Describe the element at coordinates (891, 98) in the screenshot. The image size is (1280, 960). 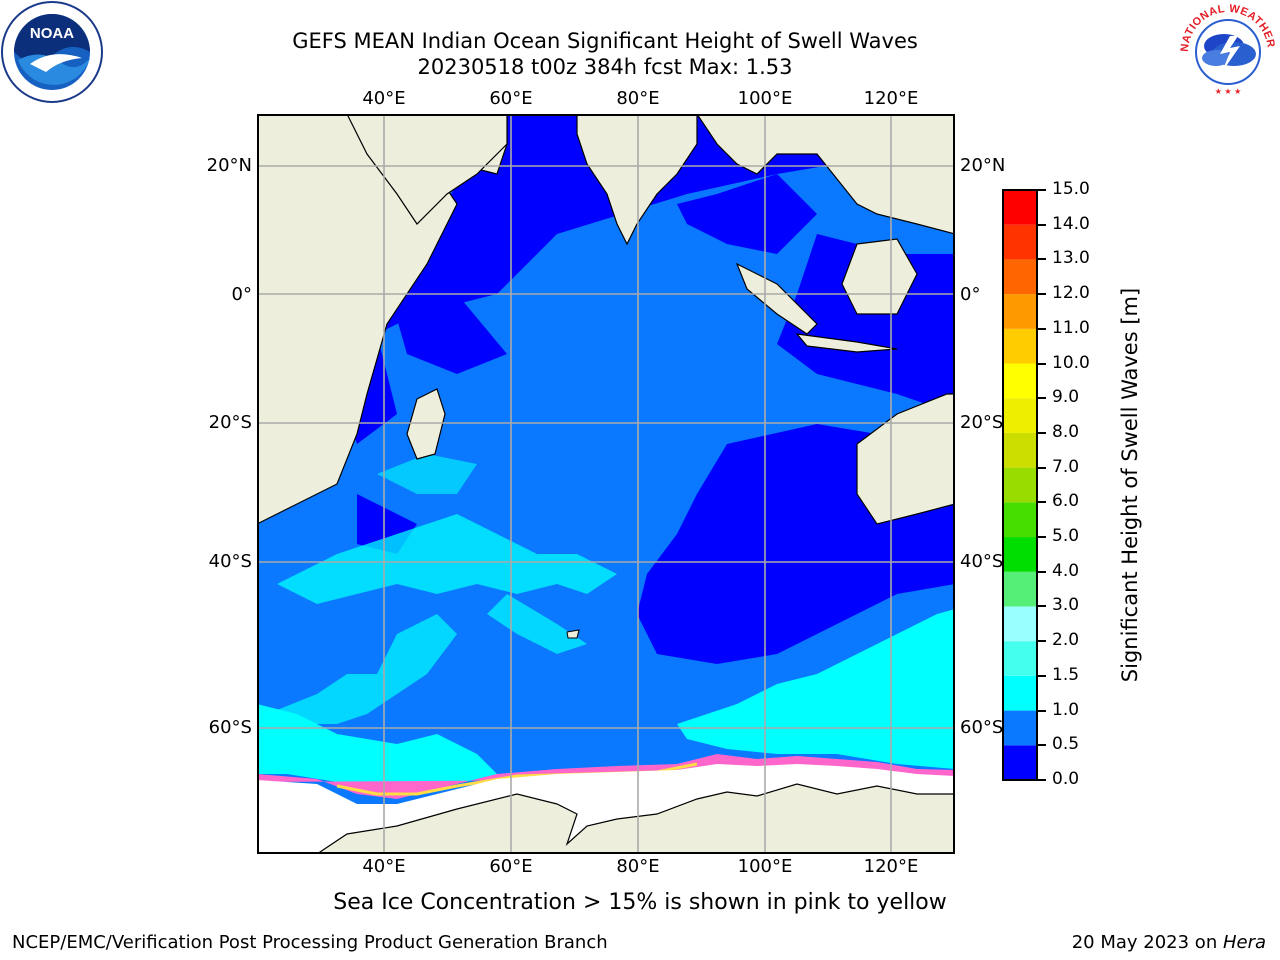
I see `lon-label-top: 120°E` at that location.